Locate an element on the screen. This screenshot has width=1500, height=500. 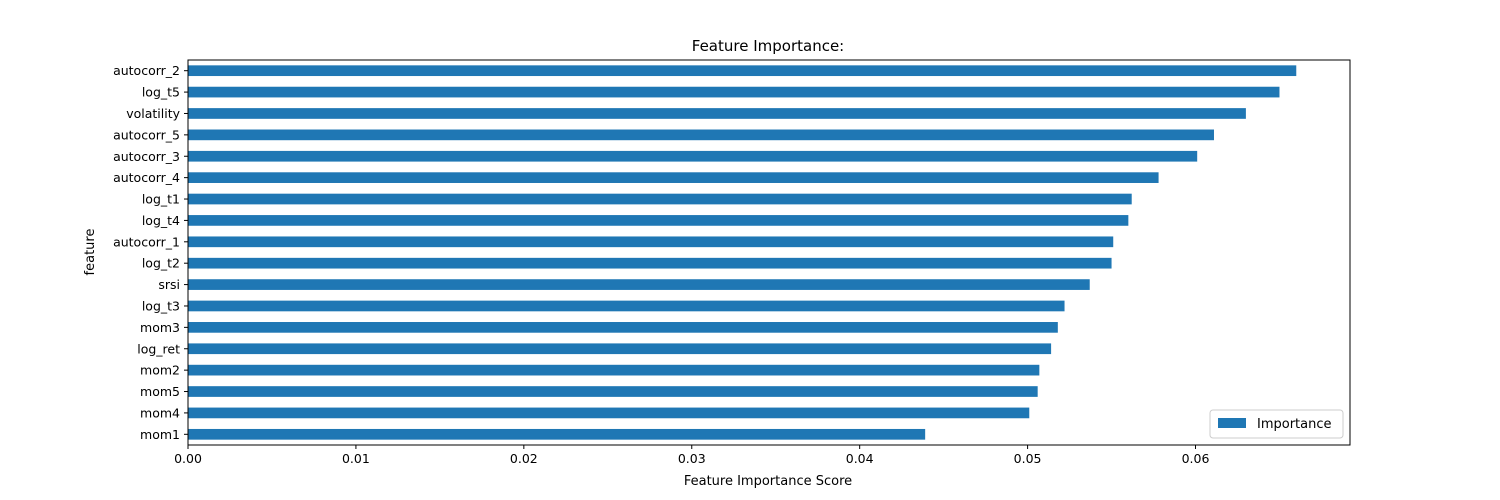
y-tick-label: mom5 is located at coordinates (160, 391).